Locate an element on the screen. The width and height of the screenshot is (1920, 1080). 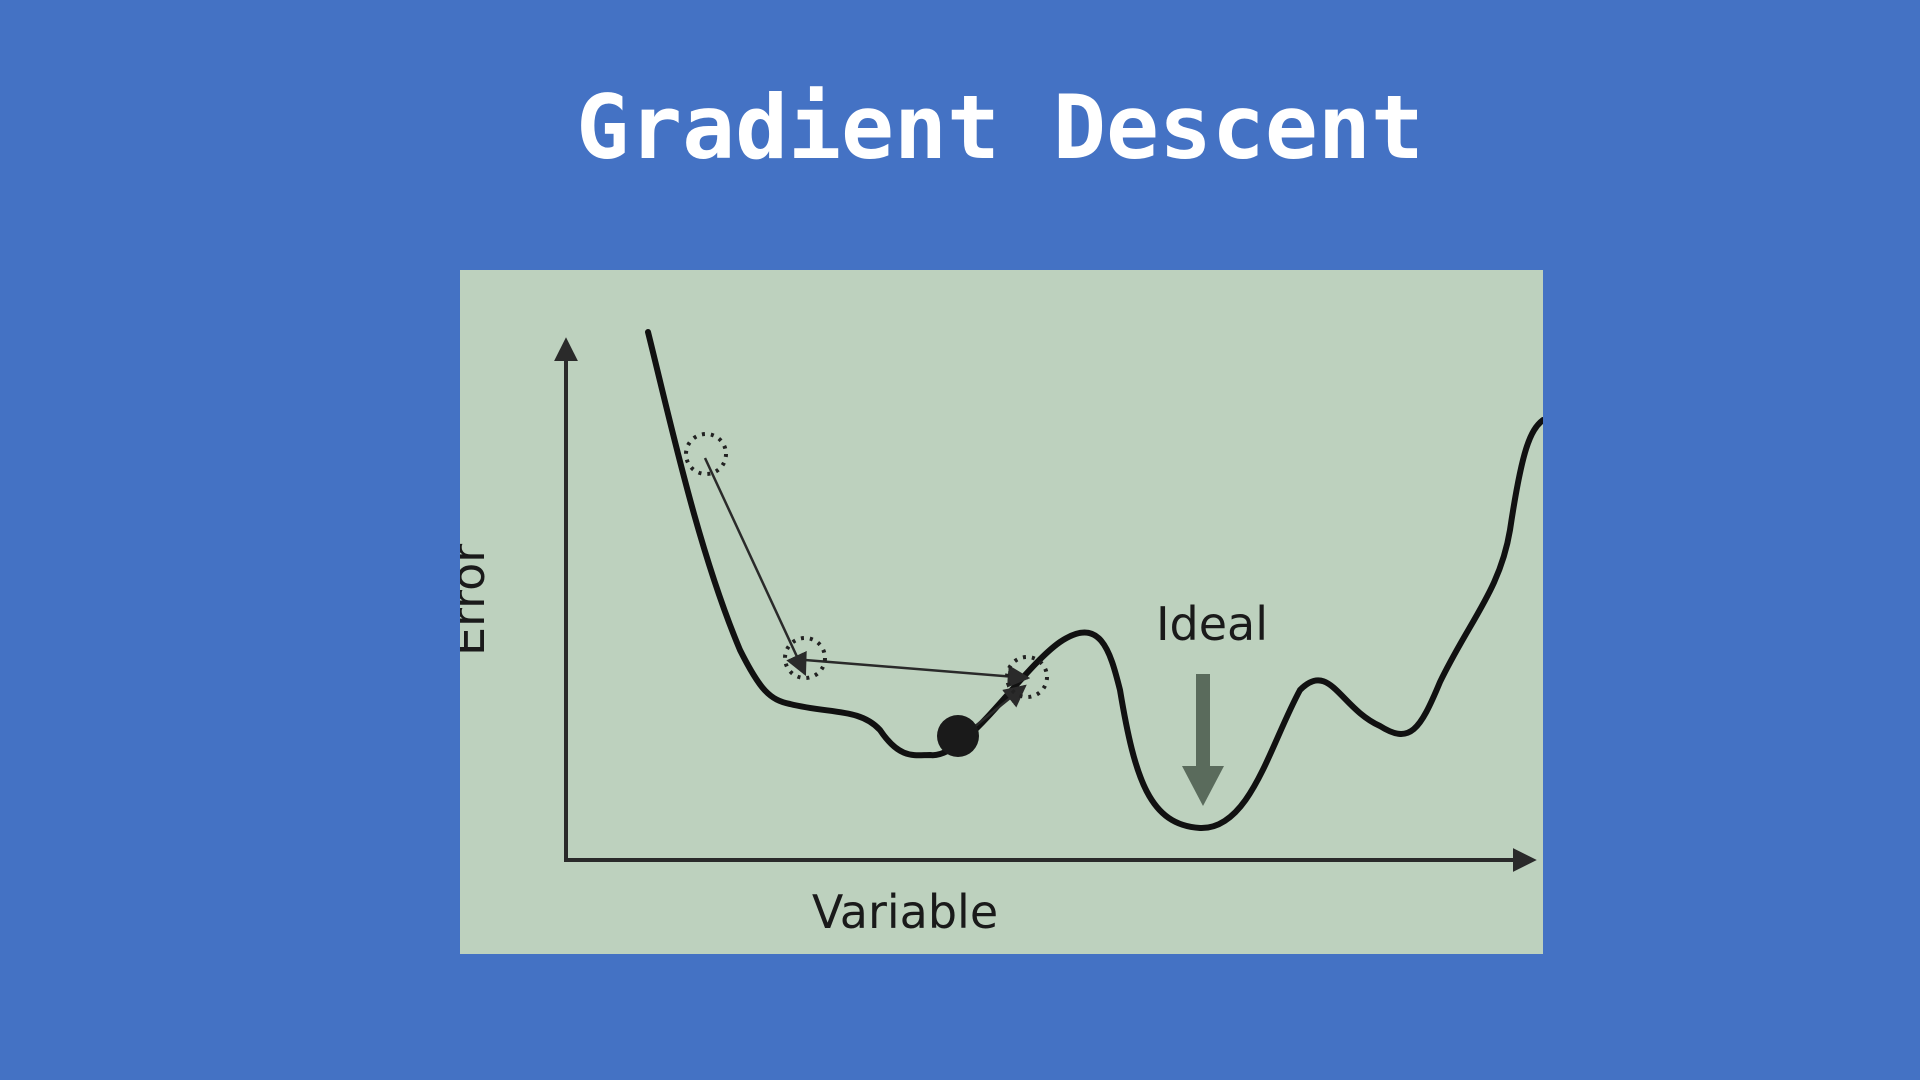
ideal-label: Ideal is located at coordinates (1212, 624).